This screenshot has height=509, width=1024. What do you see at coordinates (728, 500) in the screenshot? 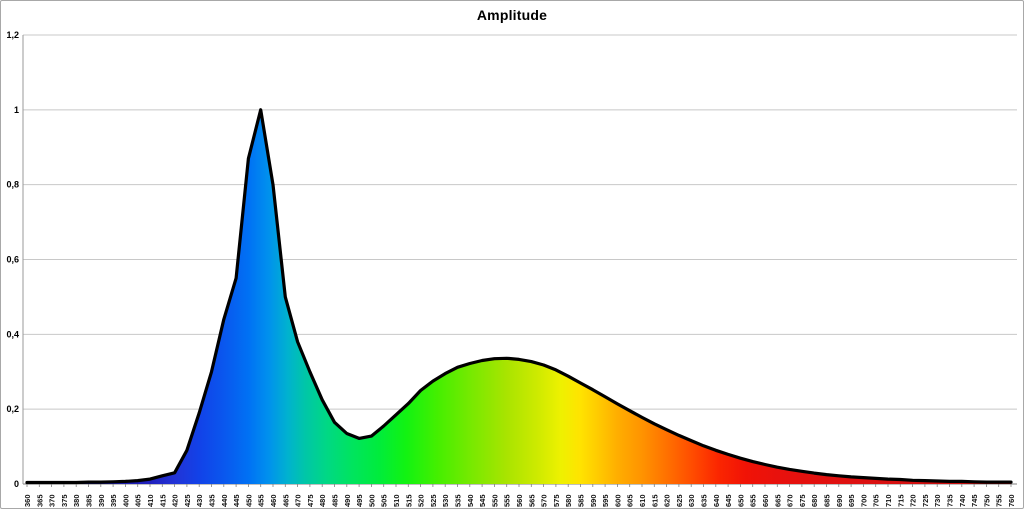
I see `x-axis-tick-label: 645` at bounding box center [728, 500].